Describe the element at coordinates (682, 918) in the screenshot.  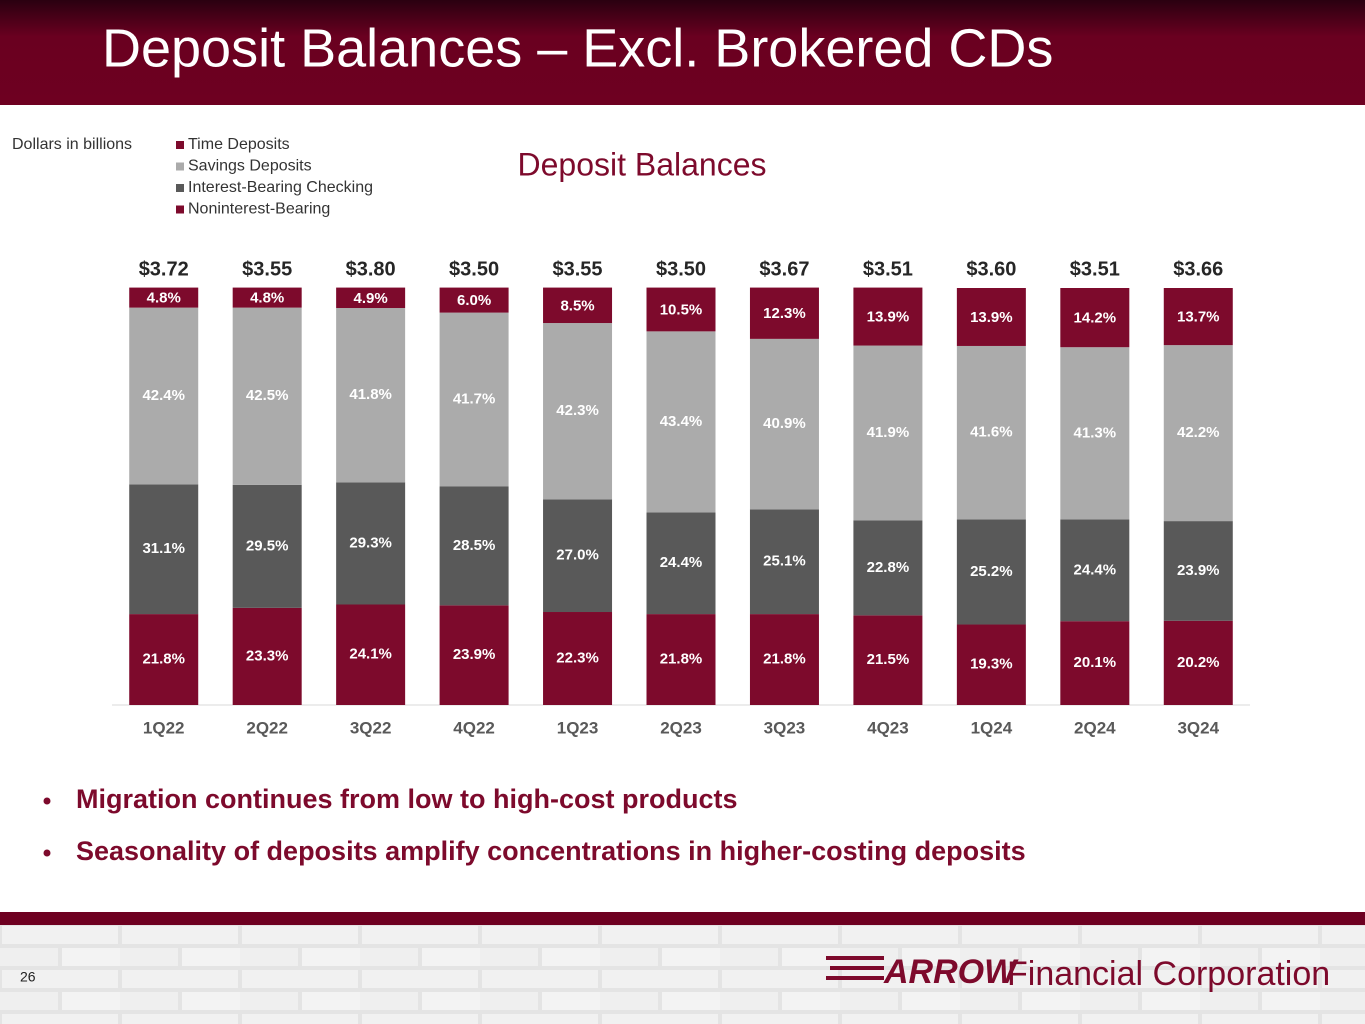
I see `footer-rule` at that location.